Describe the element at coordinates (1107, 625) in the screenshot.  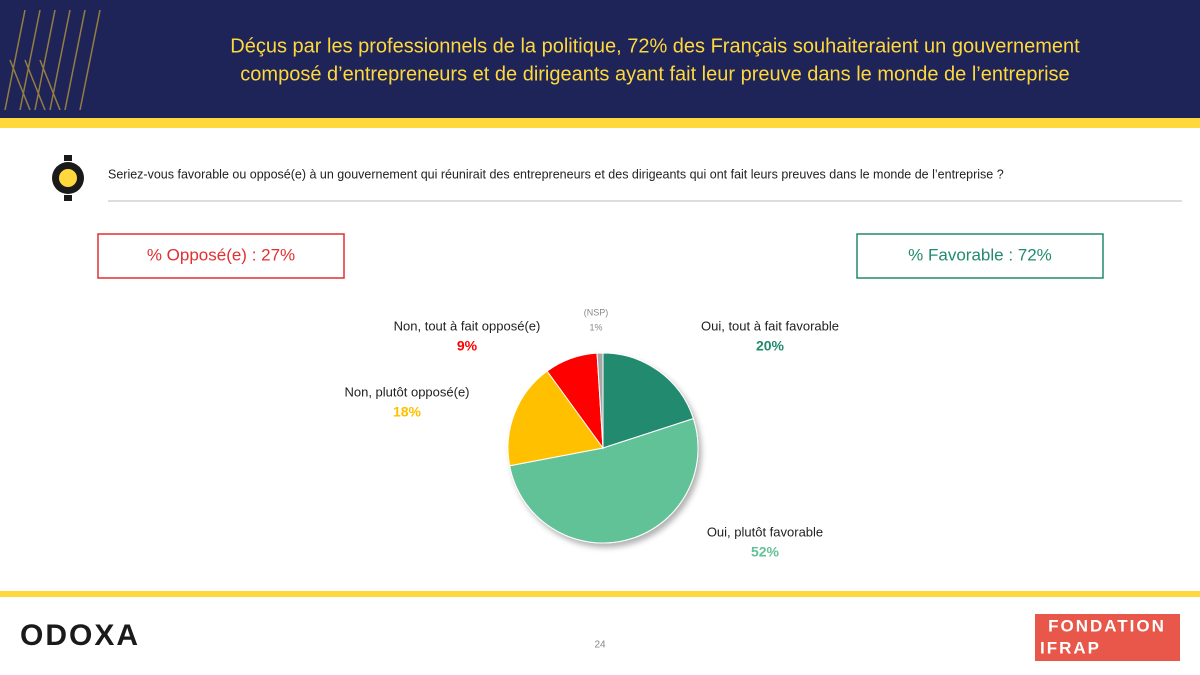
I see `logo-ifrap: FONDATION` at that location.